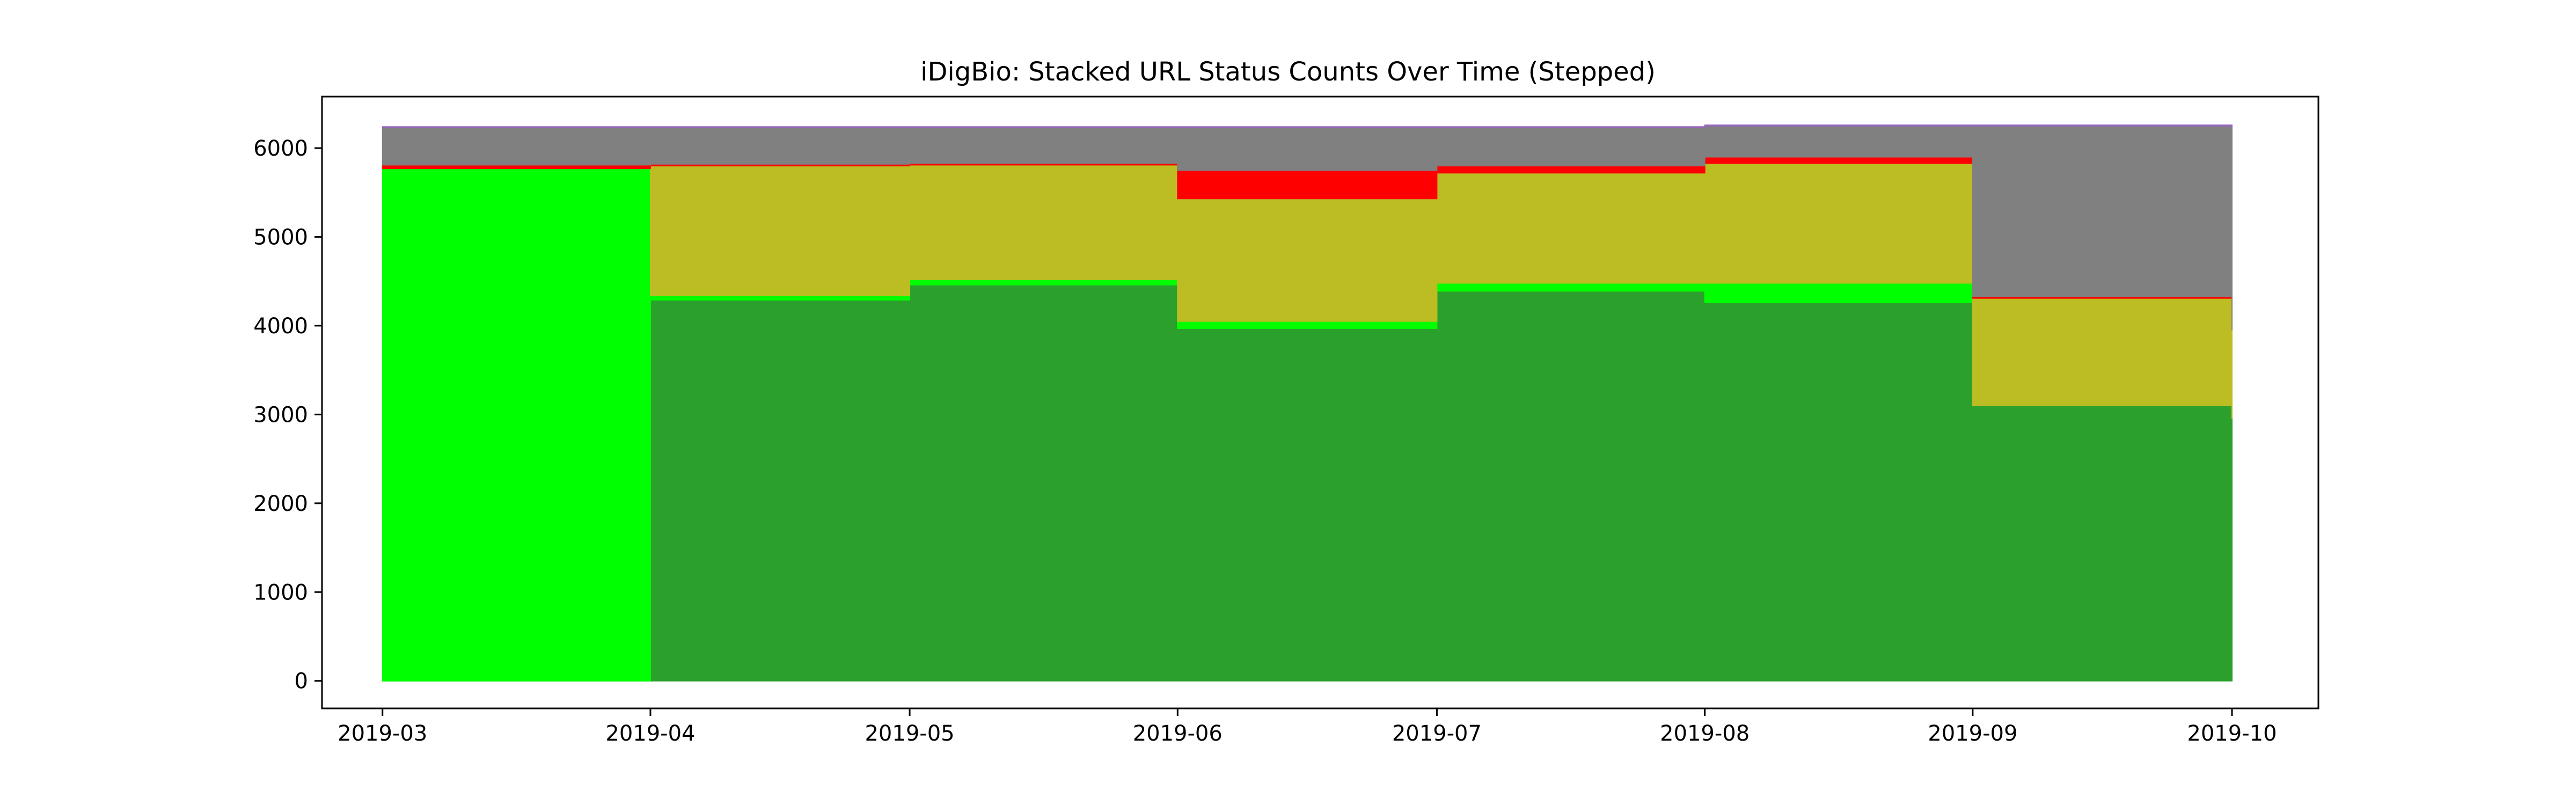 The height and width of the screenshot is (805, 2576). I want to click on x-tick-label: 2019-05, so click(909, 733).